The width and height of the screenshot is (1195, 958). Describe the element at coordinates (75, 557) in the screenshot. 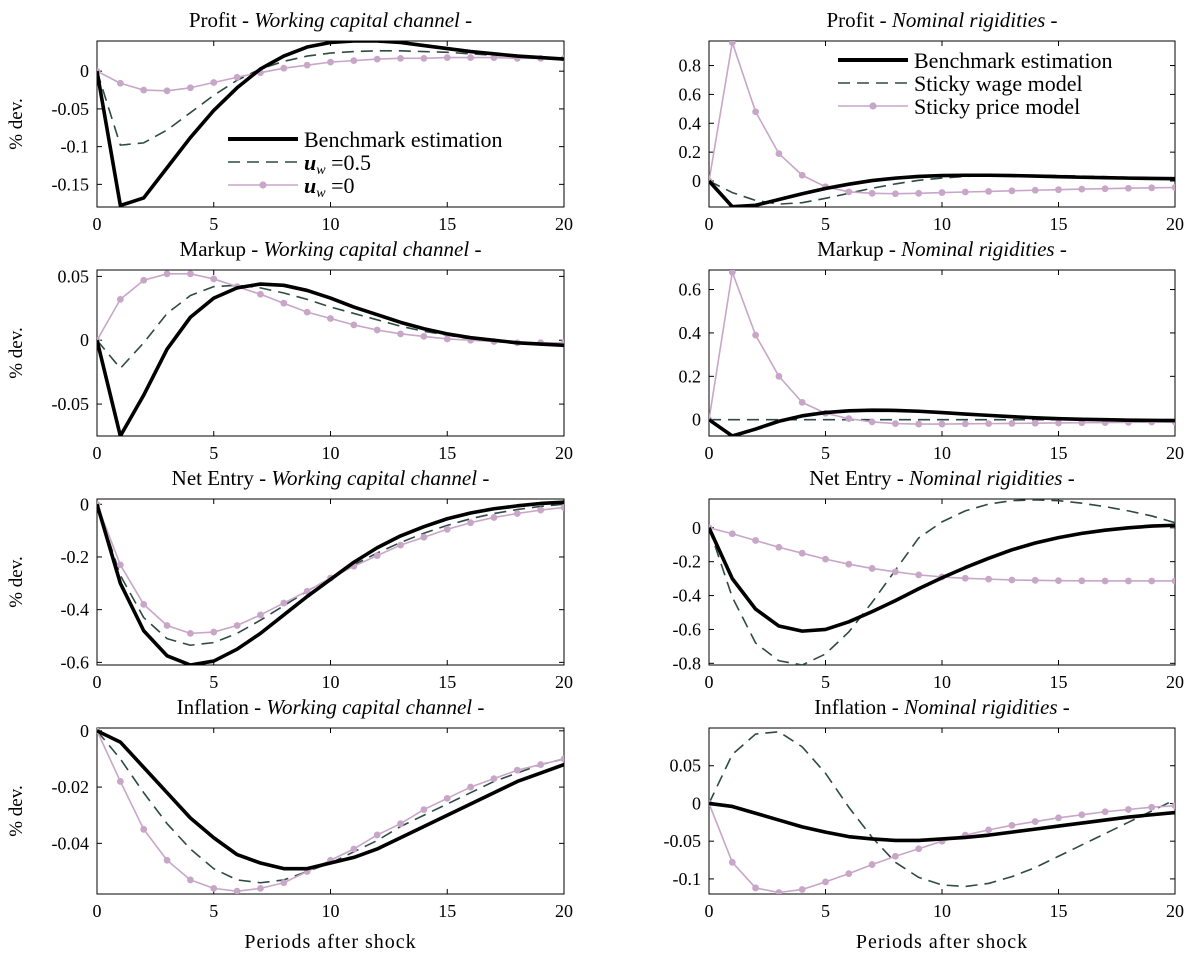

I see `y-tick-label: -0.2` at that location.